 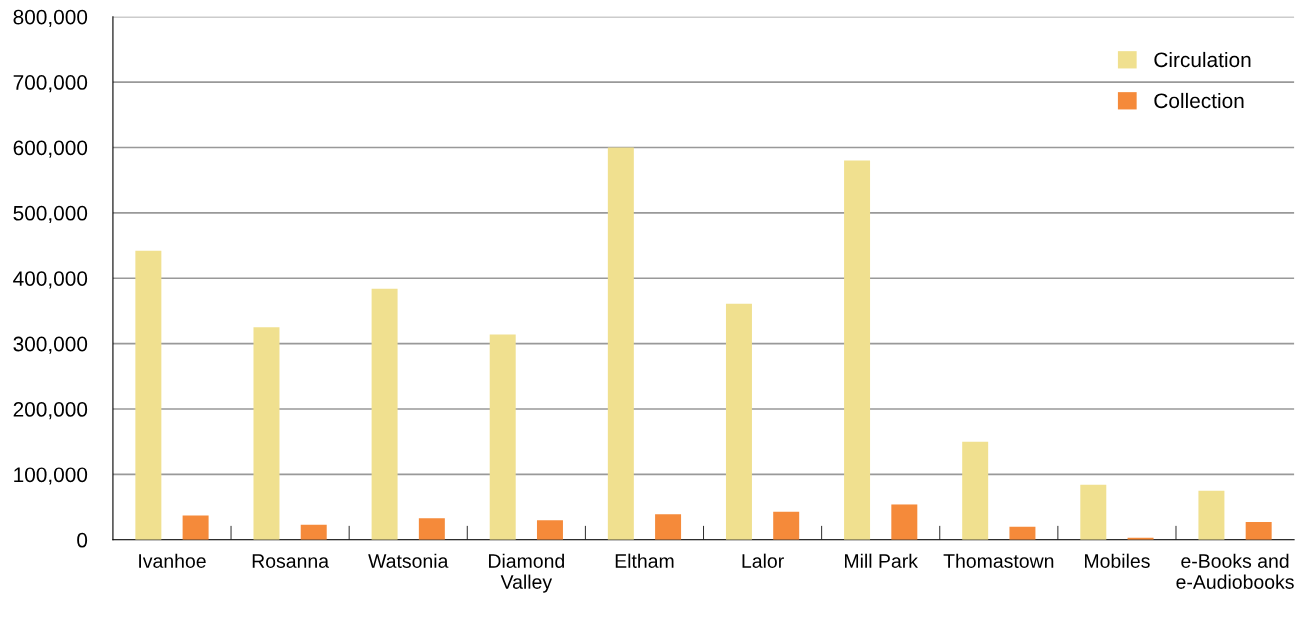 What do you see at coordinates (881, 560) in the screenshot?
I see `x-tick-label: Mill Park` at bounding box center [881, 560].